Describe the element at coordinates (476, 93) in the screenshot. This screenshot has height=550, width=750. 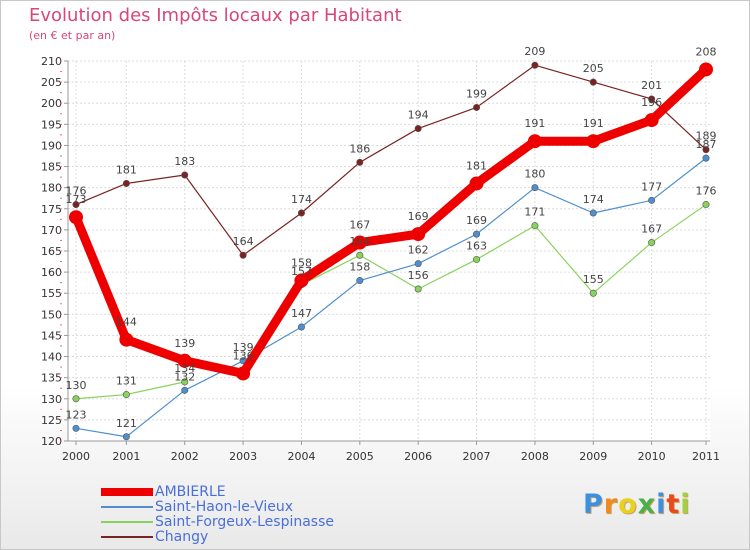
I see `data-label: 199` at that location.